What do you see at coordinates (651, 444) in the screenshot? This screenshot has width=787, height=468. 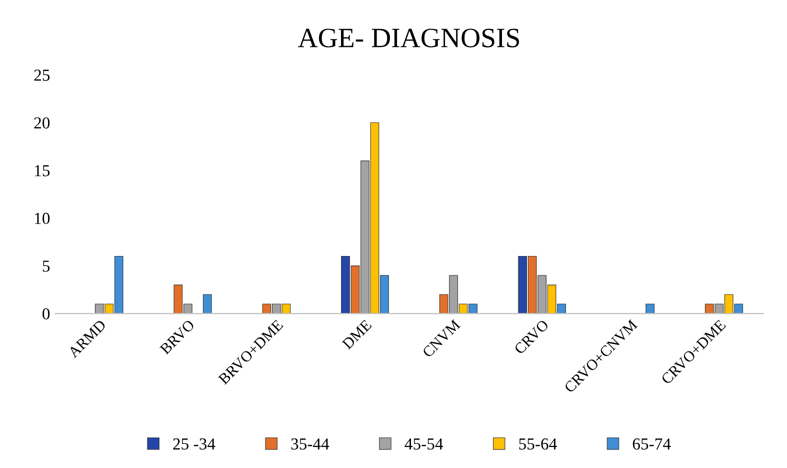 I see `legend-label: 65-74` at bounding box center [651, 444].